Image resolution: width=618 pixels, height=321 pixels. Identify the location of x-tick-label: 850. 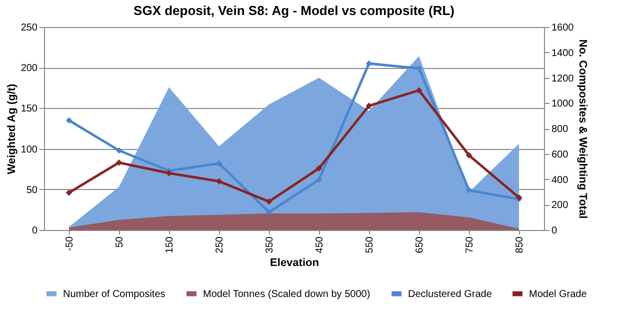
(520, 245).